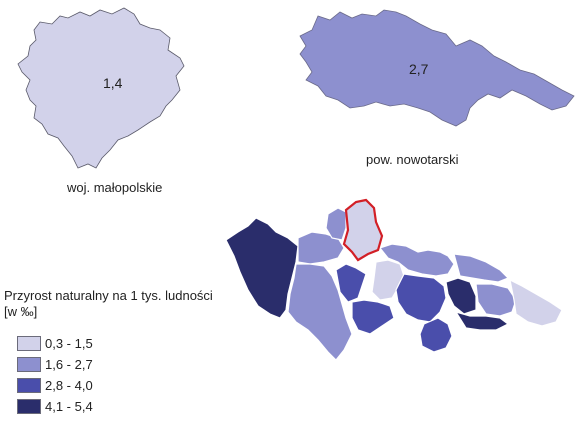 The height and width of the screenshot is (425, 583). Describe the element at coordinates (69, 343) in the screenshot. I see `legend-label-0: 0,3 - 1,5` at that location.